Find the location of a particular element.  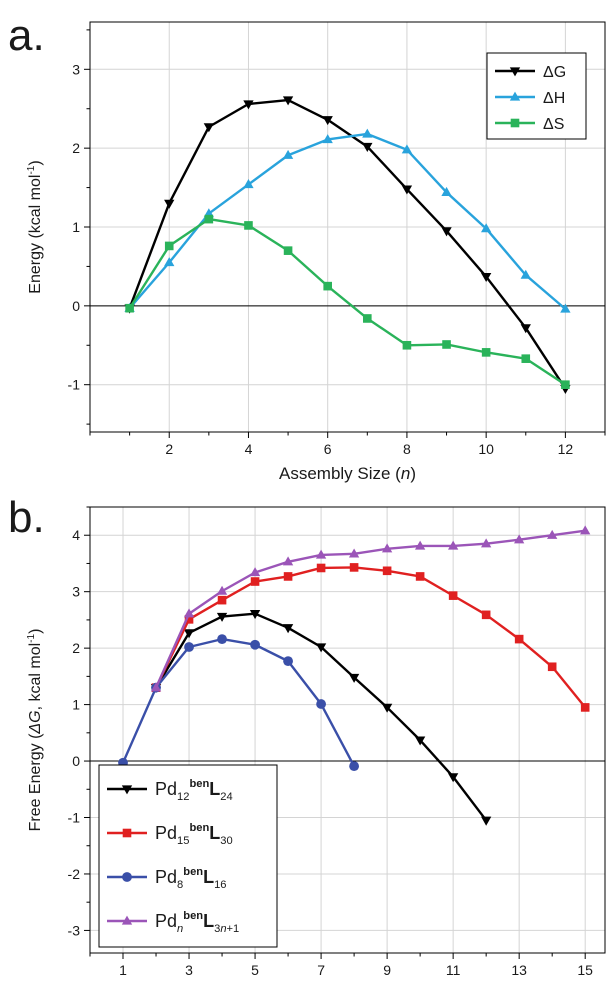

y-tick-label: -2 is located at coordinates (74, 874).